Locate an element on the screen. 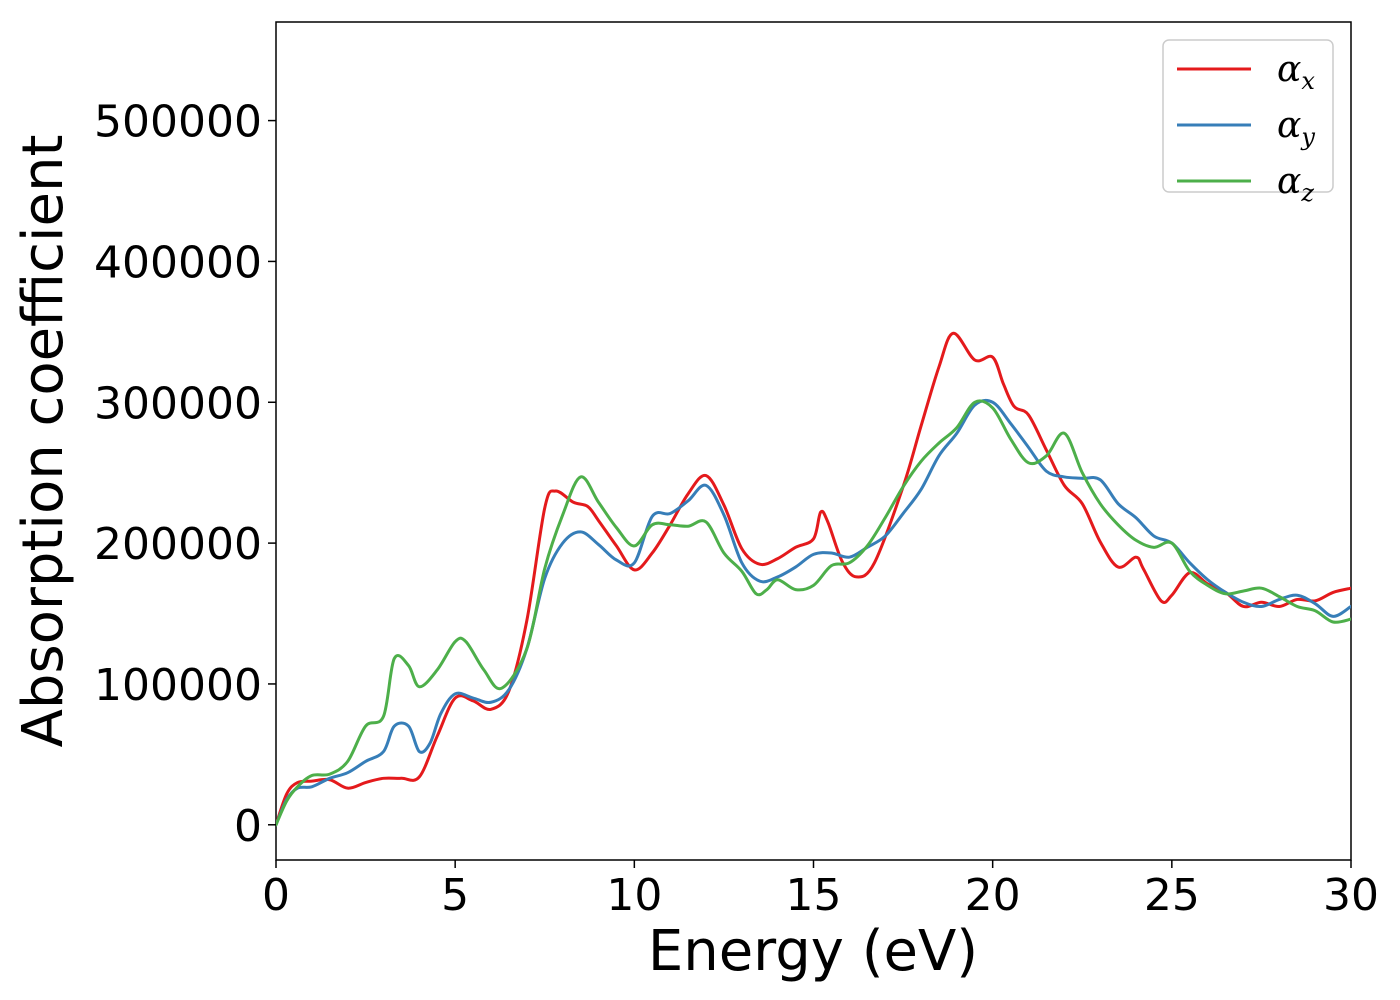 The width and height of the screenshot is (1400, 1000). y-axis: 0 100000 200000 300000 400000 500000 is located at coordinates (185, 474).